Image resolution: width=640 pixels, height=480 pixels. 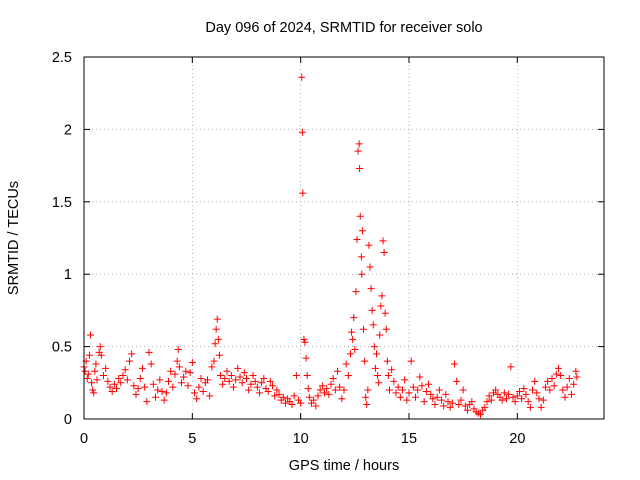 I want to click on x-tick-label: 10, so click(x=301, y=439).